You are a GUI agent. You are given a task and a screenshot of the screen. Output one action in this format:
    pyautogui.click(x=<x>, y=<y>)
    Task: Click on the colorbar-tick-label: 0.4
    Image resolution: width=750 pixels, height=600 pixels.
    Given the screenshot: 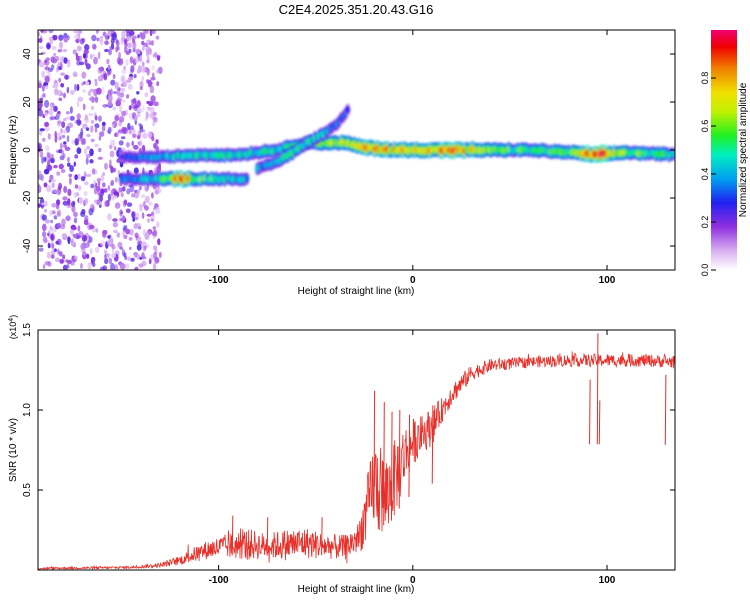 What is the action you would take?
    pyautogui.click(x=705, y=174)
    